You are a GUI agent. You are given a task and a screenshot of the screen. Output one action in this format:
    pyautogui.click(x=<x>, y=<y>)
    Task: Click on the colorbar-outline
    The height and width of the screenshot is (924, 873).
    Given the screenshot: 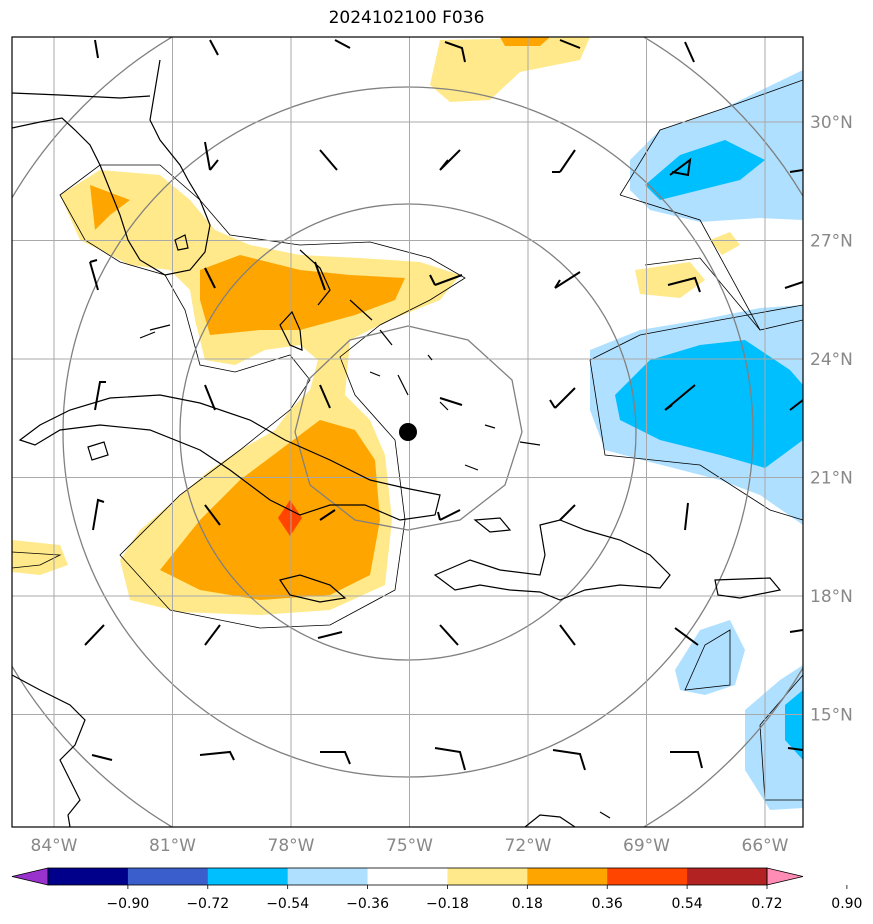 What is the action you would take?
    pyautogui.click(x=407, y=876)
    